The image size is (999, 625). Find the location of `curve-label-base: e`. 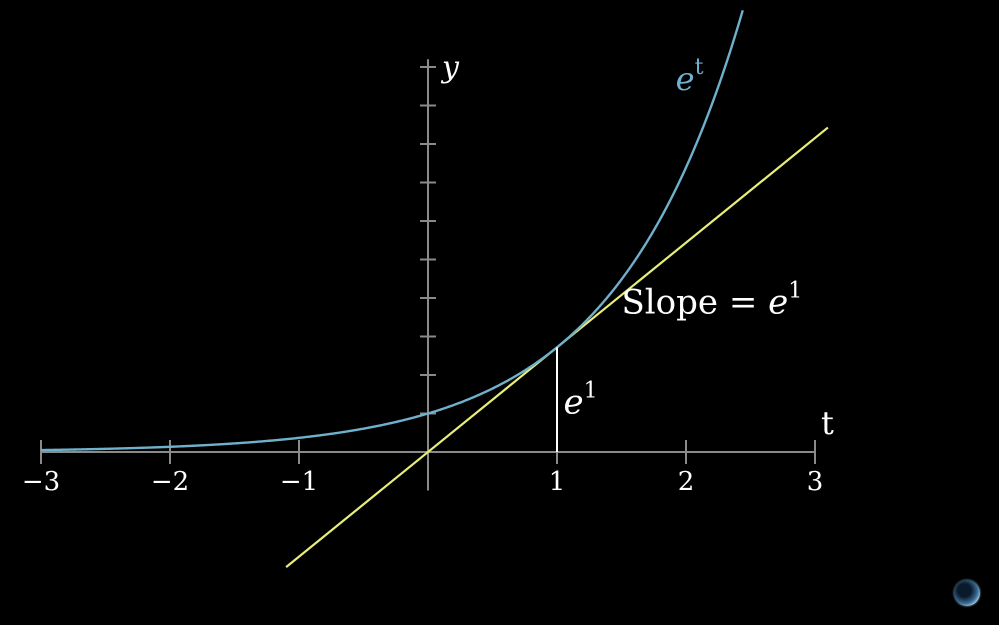

curve-label-base: e is located at coordinates (685, 79).